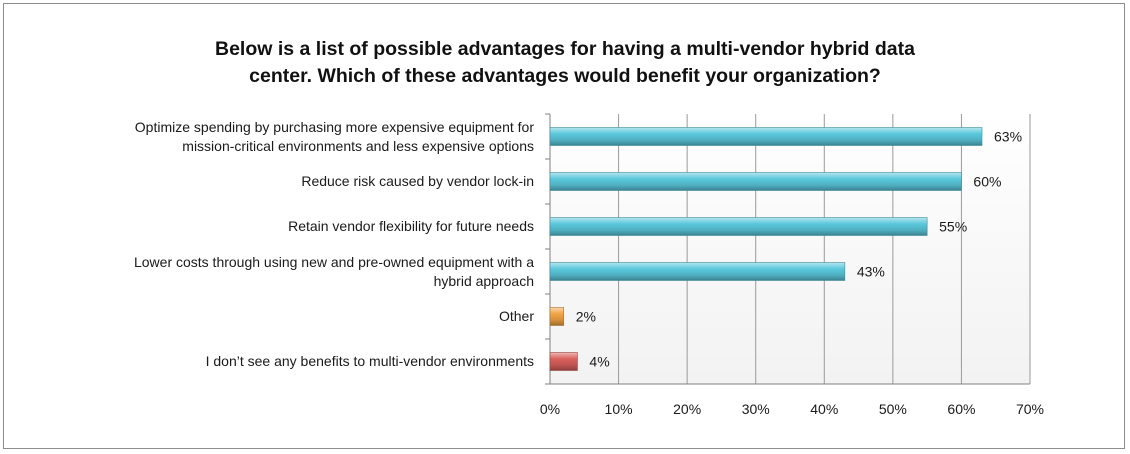  I want to click on data-label-1: 63%, so click(1008, 137).